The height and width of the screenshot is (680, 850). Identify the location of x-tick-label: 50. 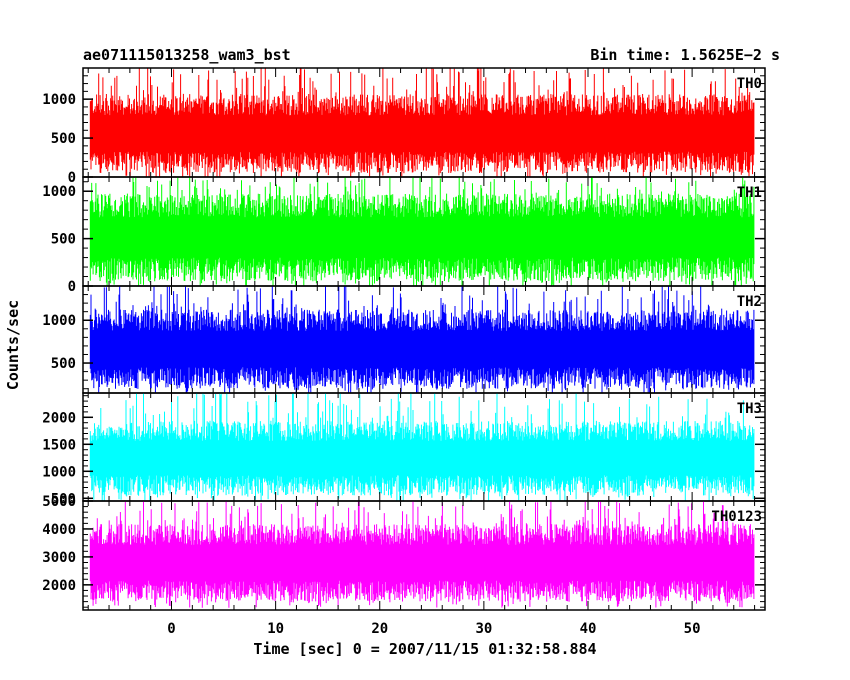
(692, 629).